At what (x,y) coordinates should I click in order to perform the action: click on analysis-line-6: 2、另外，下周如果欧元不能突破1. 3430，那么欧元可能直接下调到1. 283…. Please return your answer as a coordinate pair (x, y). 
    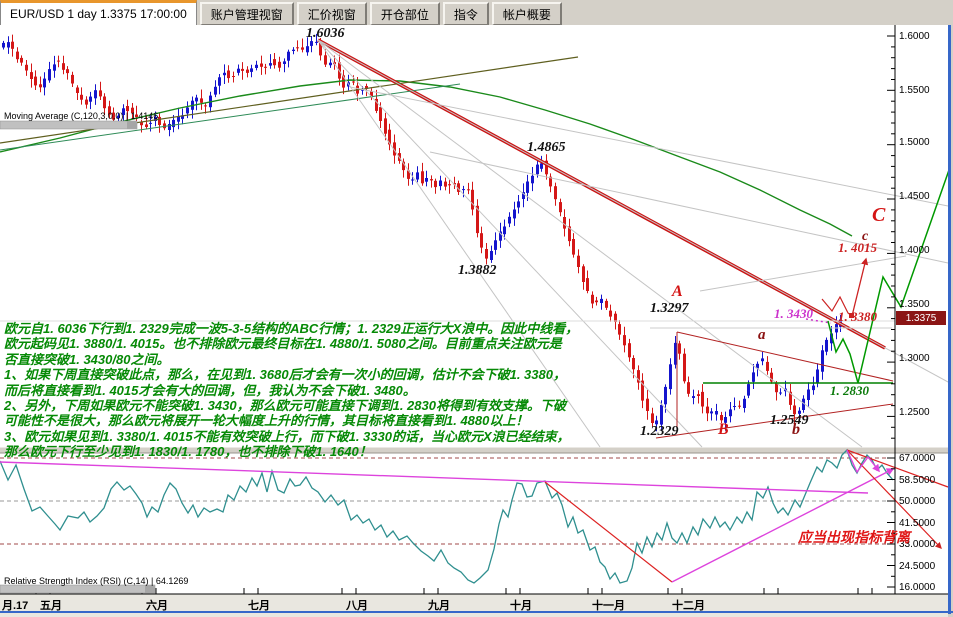
    Looking at the image, I should click on (285, 406).